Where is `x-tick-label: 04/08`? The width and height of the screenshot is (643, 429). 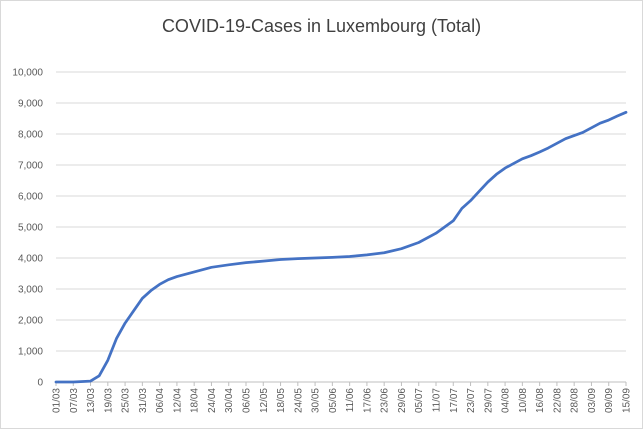
x-tick-label: 04/08 is located at coordinates (506, 400).